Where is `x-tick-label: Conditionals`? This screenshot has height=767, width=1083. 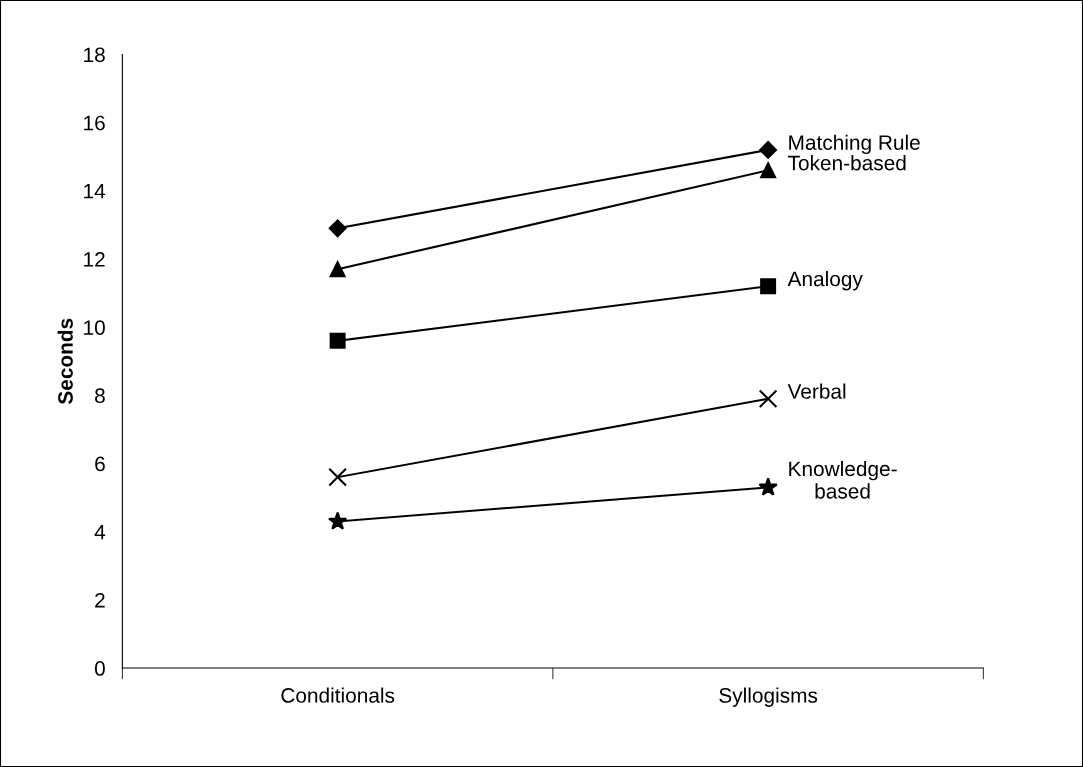
x-tick-label: Conditionals is located at coordinates (338, 695).